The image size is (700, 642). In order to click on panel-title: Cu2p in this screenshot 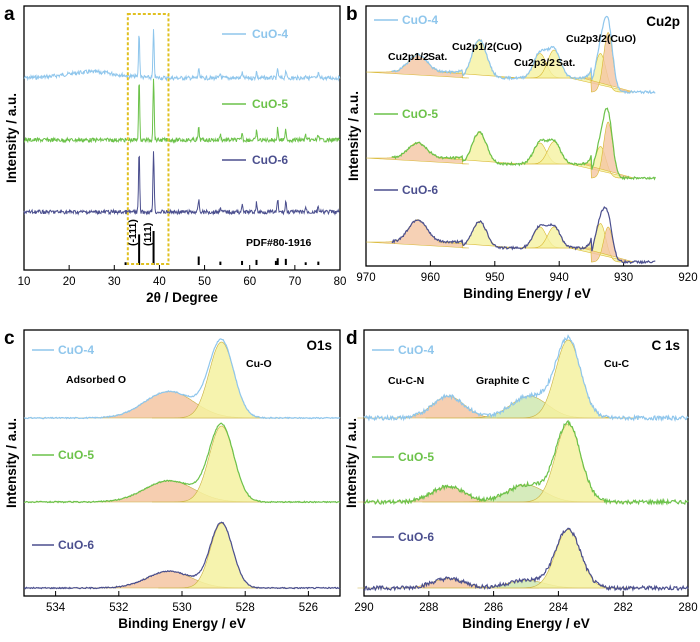, I will do `click(663, 21)`.